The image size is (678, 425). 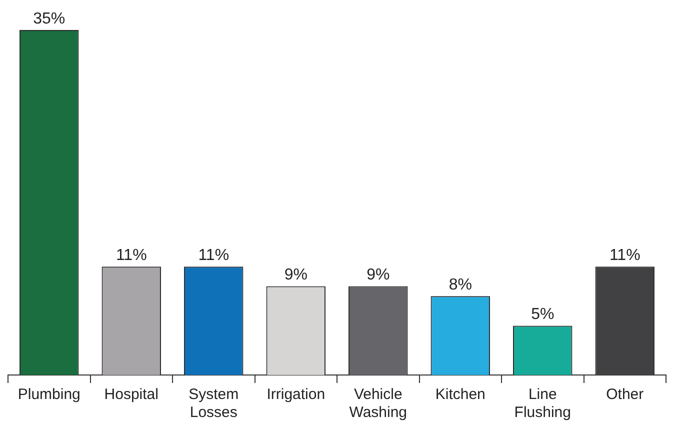 What do you see at coordinates (49, 395) in the screenshot?
I see `x-tick-label: Plumbing` at bounding box center [49, 395].